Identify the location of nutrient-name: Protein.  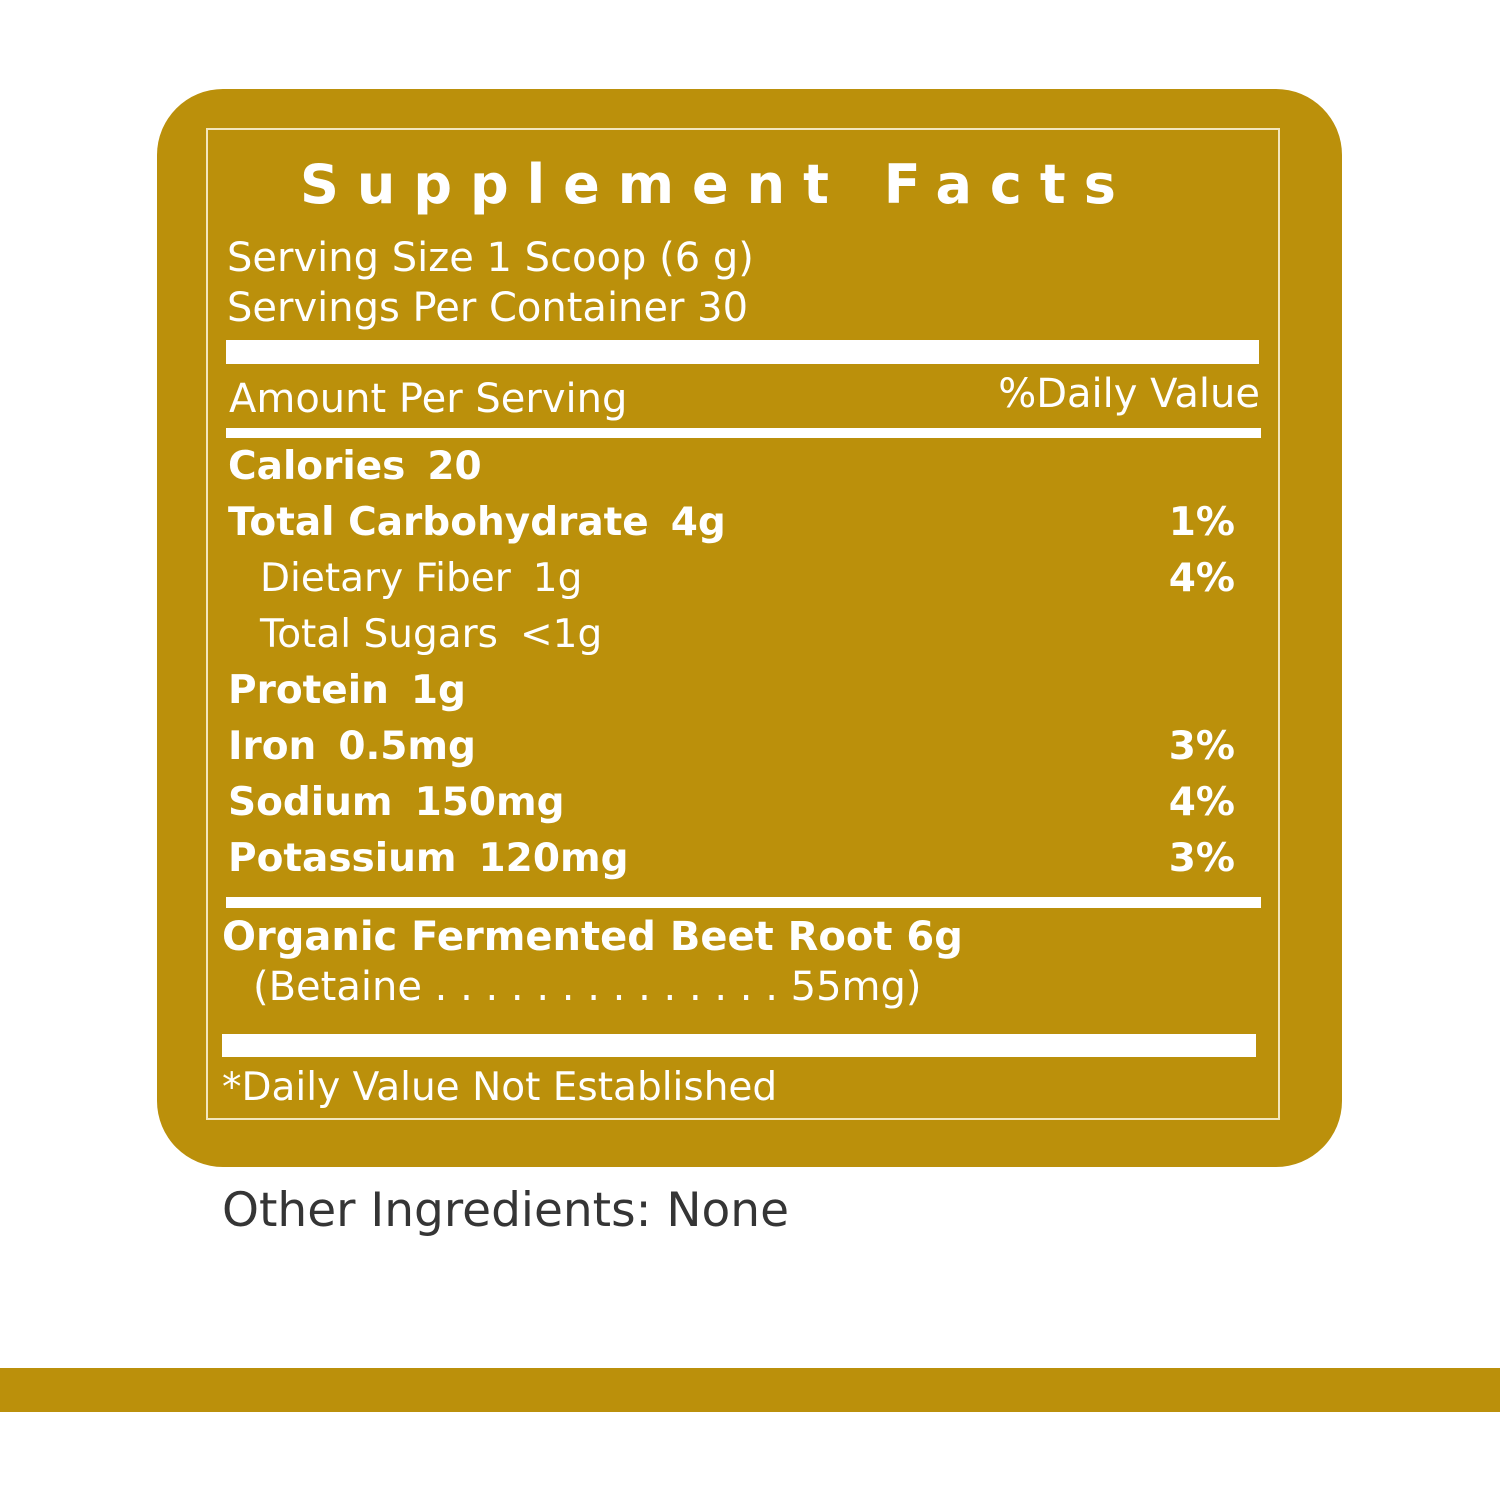
(308, 690).